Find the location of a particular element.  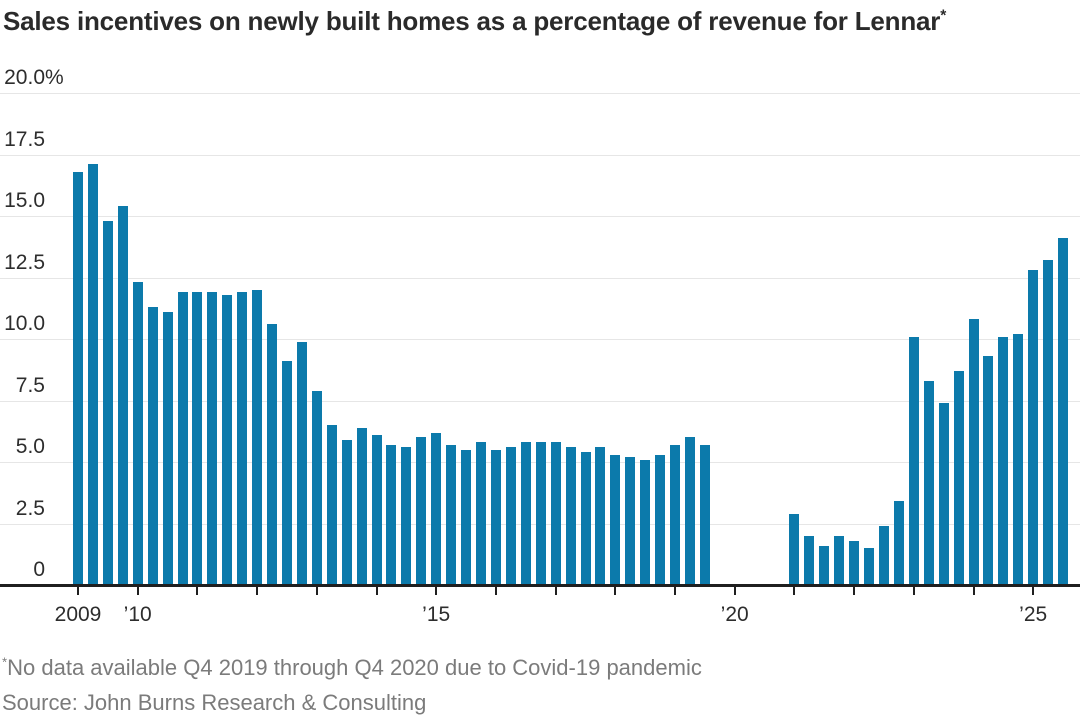

source-line: Source: John Burns Research & Consulting is located at coordinates (214, 702).